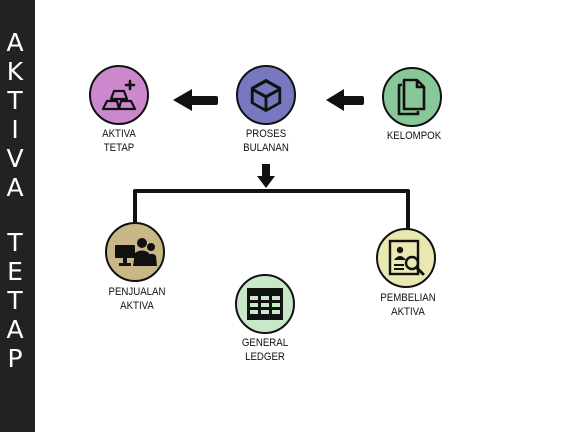 The height and width of the screenshot is (432, 576). What do you see at coordinates (137, 292) in the screenshot?
I see `label-line: PENJUALAN` at bounding box center [137, 292].